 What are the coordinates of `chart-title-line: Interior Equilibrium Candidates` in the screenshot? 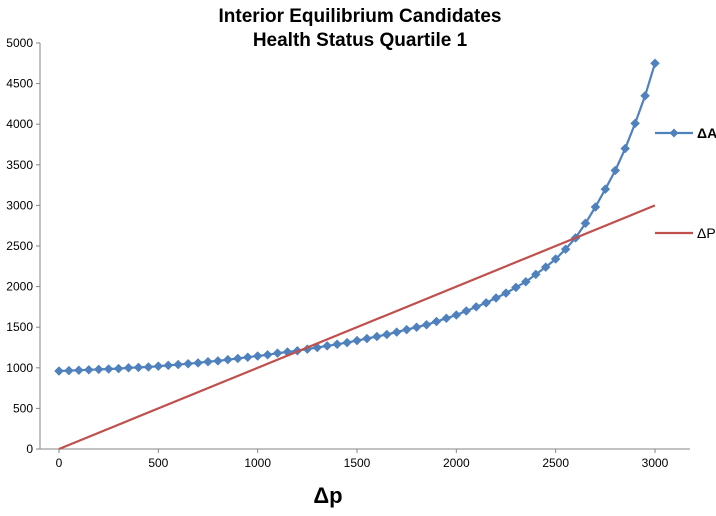 It's located at (360, 16).